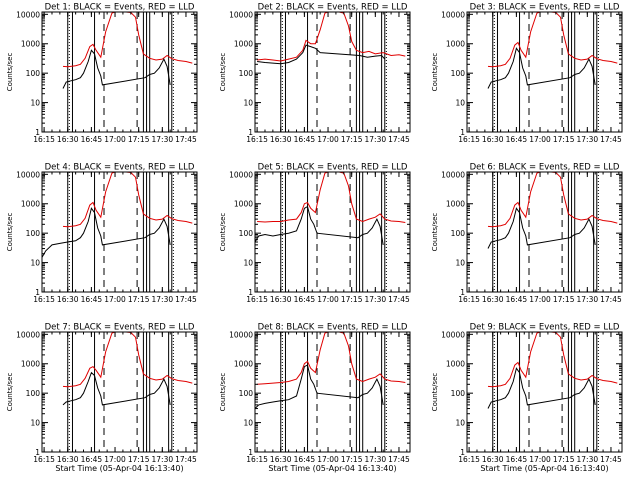  I want to click on panel-title: Det 8: BLACK = Events, RED = LLD, so click(333, 328).